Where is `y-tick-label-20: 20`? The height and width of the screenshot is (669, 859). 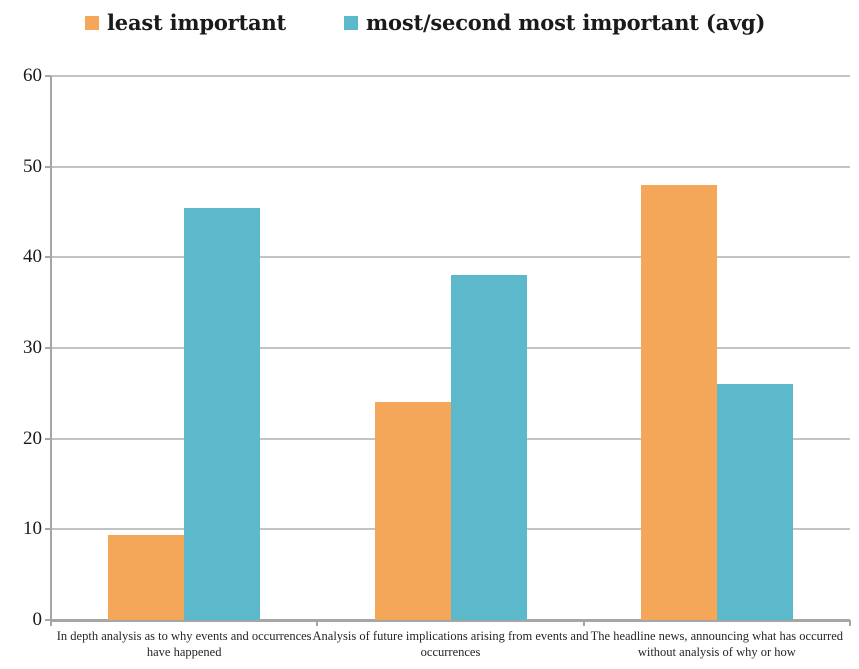
y-tick-label-20: 20 is located at coordinates (32, 438).